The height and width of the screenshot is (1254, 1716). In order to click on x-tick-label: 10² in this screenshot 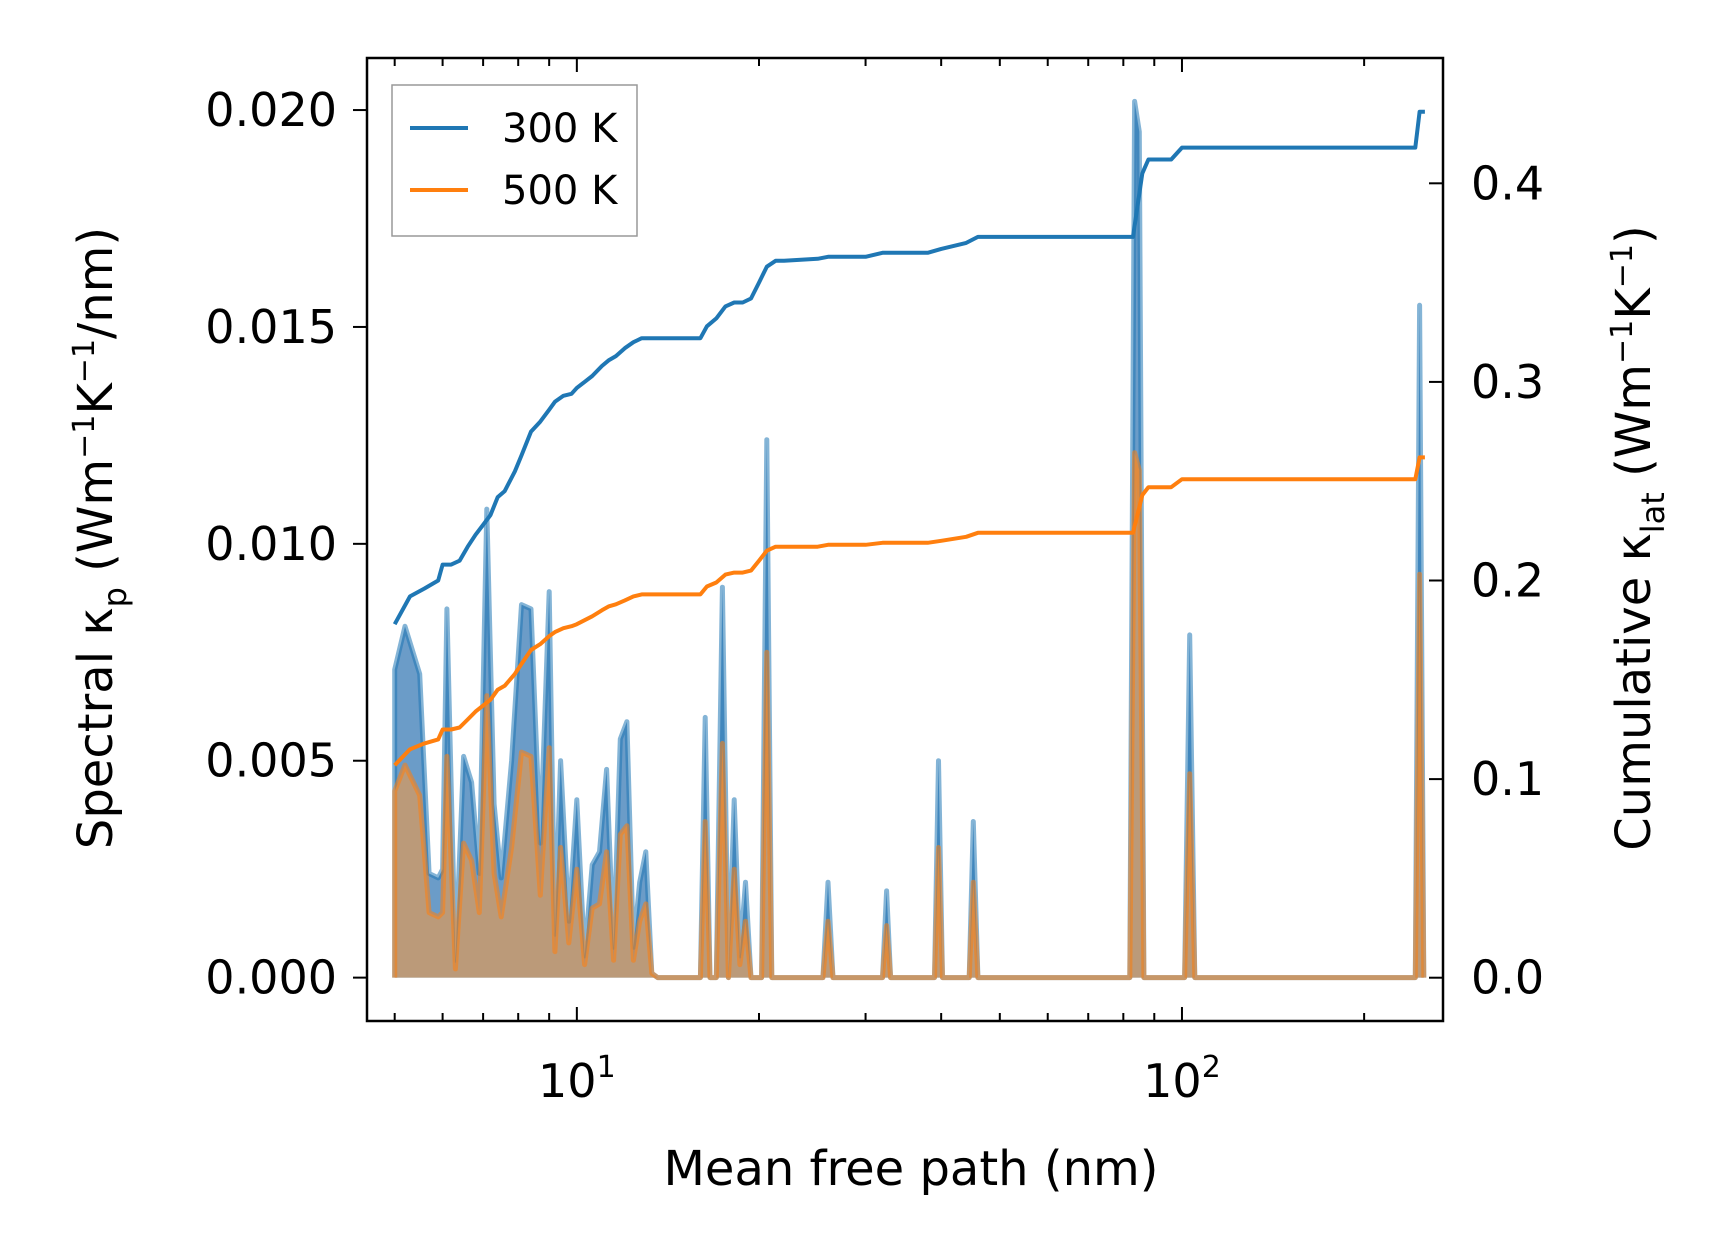, I will do `click(1182, 1079)`.